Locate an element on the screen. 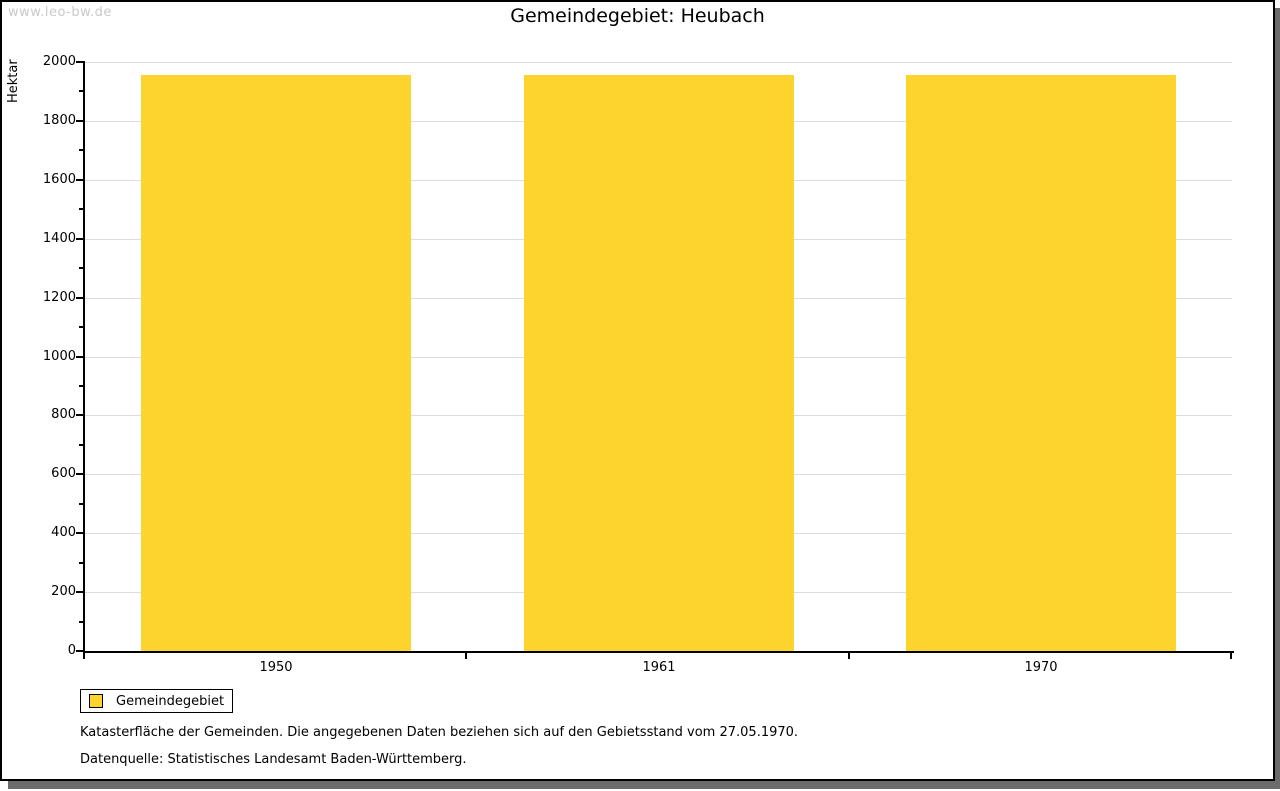  watermark: www.leo-bw.de is located at coordinates (60, 12).